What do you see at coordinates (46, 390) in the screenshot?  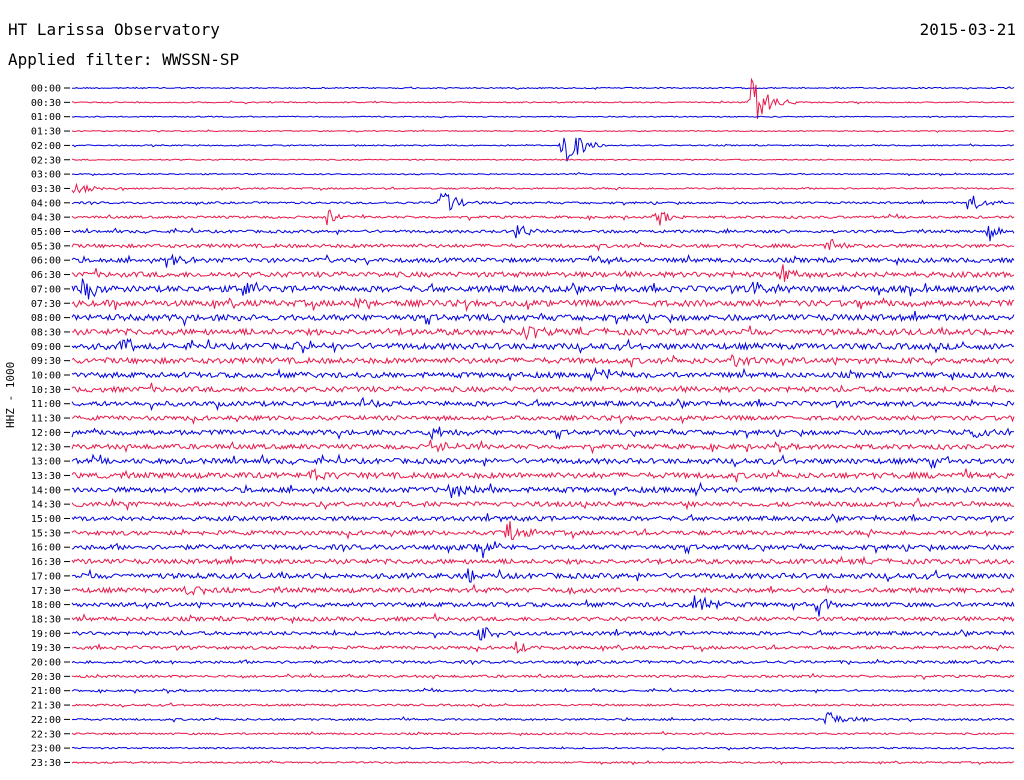 I see `row-label: 10:30` at bounding box center [46, 390].